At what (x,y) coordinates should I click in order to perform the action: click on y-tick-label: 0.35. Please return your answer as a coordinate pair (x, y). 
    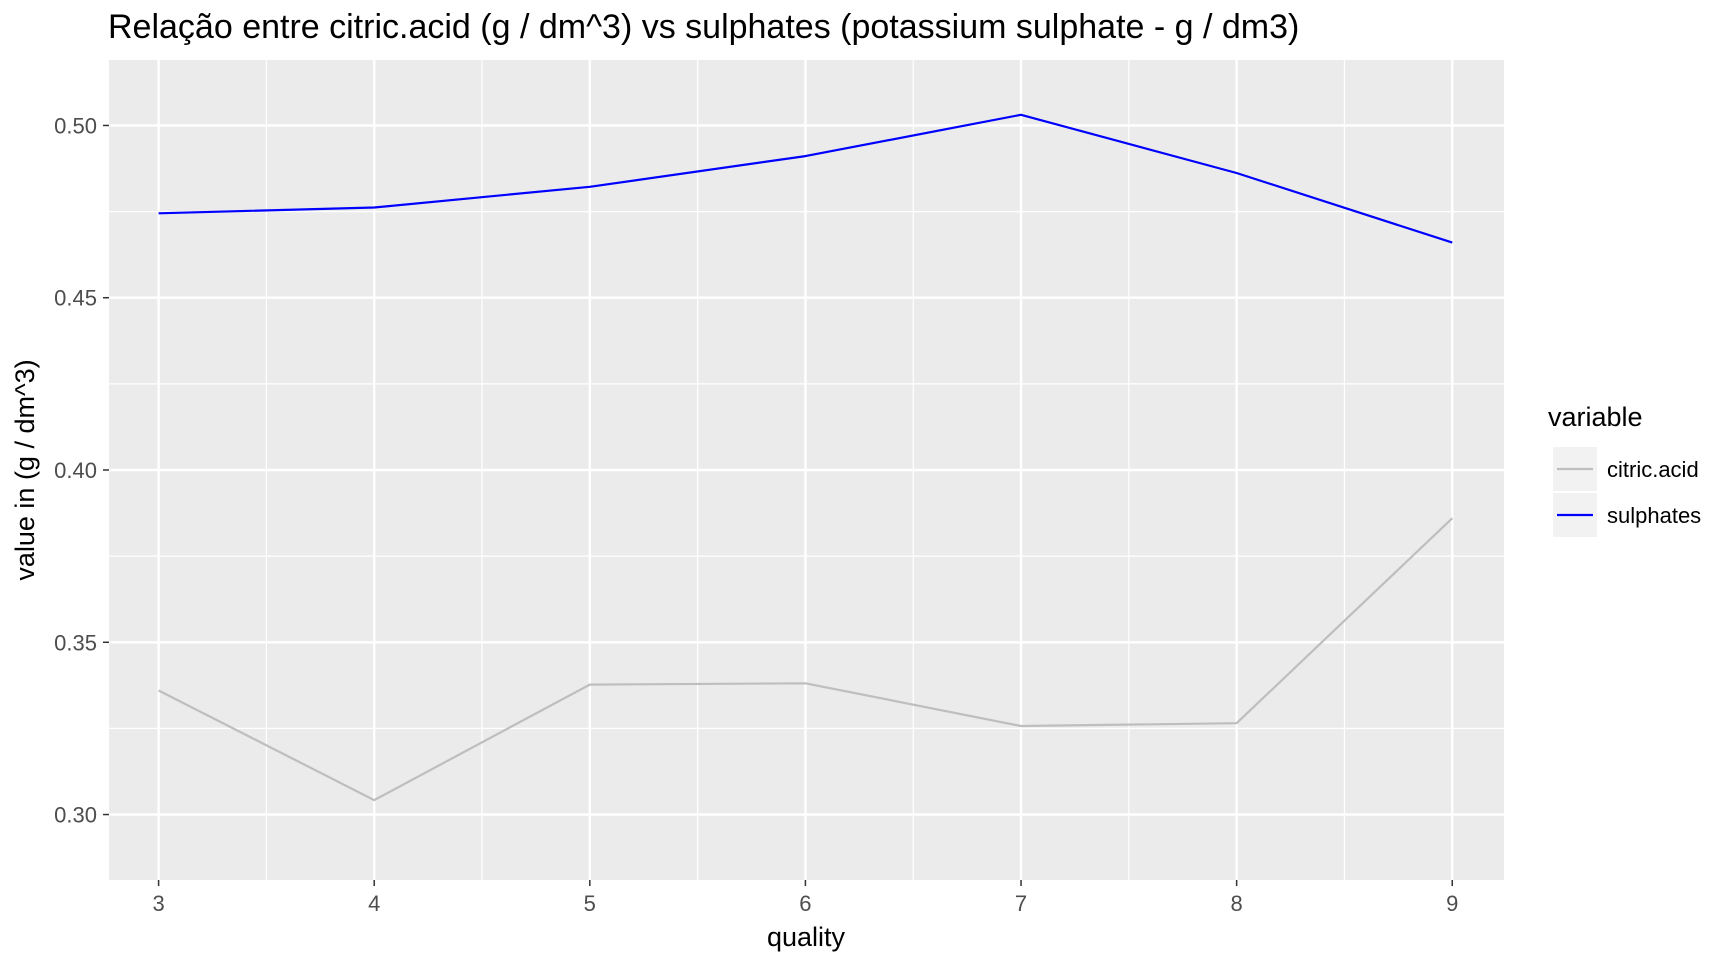
    Looking at the image, I should click on (75, 642).